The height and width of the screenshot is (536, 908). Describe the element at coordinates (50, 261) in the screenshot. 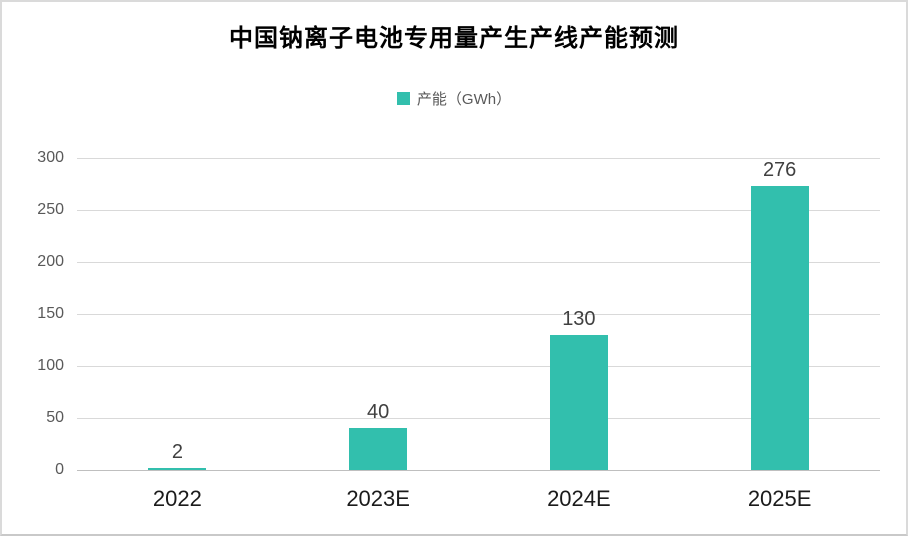

I see `y-tick-label-200: 200` at that location.